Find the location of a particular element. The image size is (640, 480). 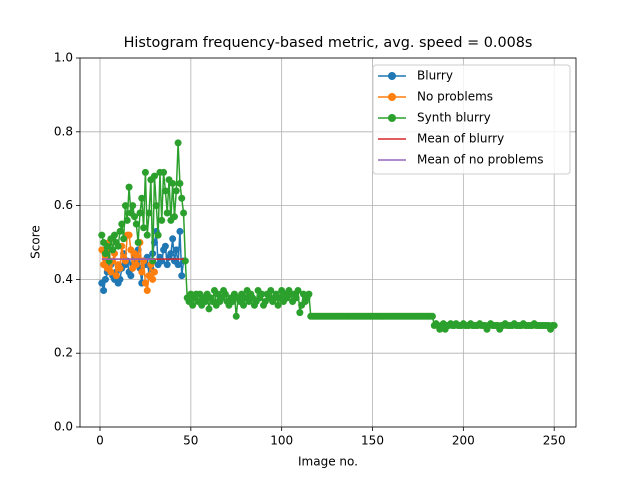

y-tick-label: 0.6 is located at coordinates (63, 205).